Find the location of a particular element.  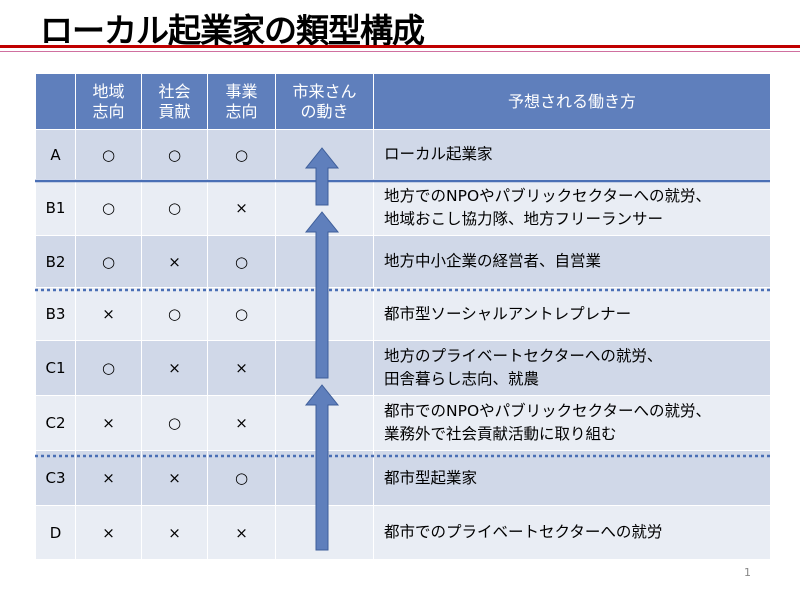

column-header: 事業 志向 is located at coordinates (241, 101).